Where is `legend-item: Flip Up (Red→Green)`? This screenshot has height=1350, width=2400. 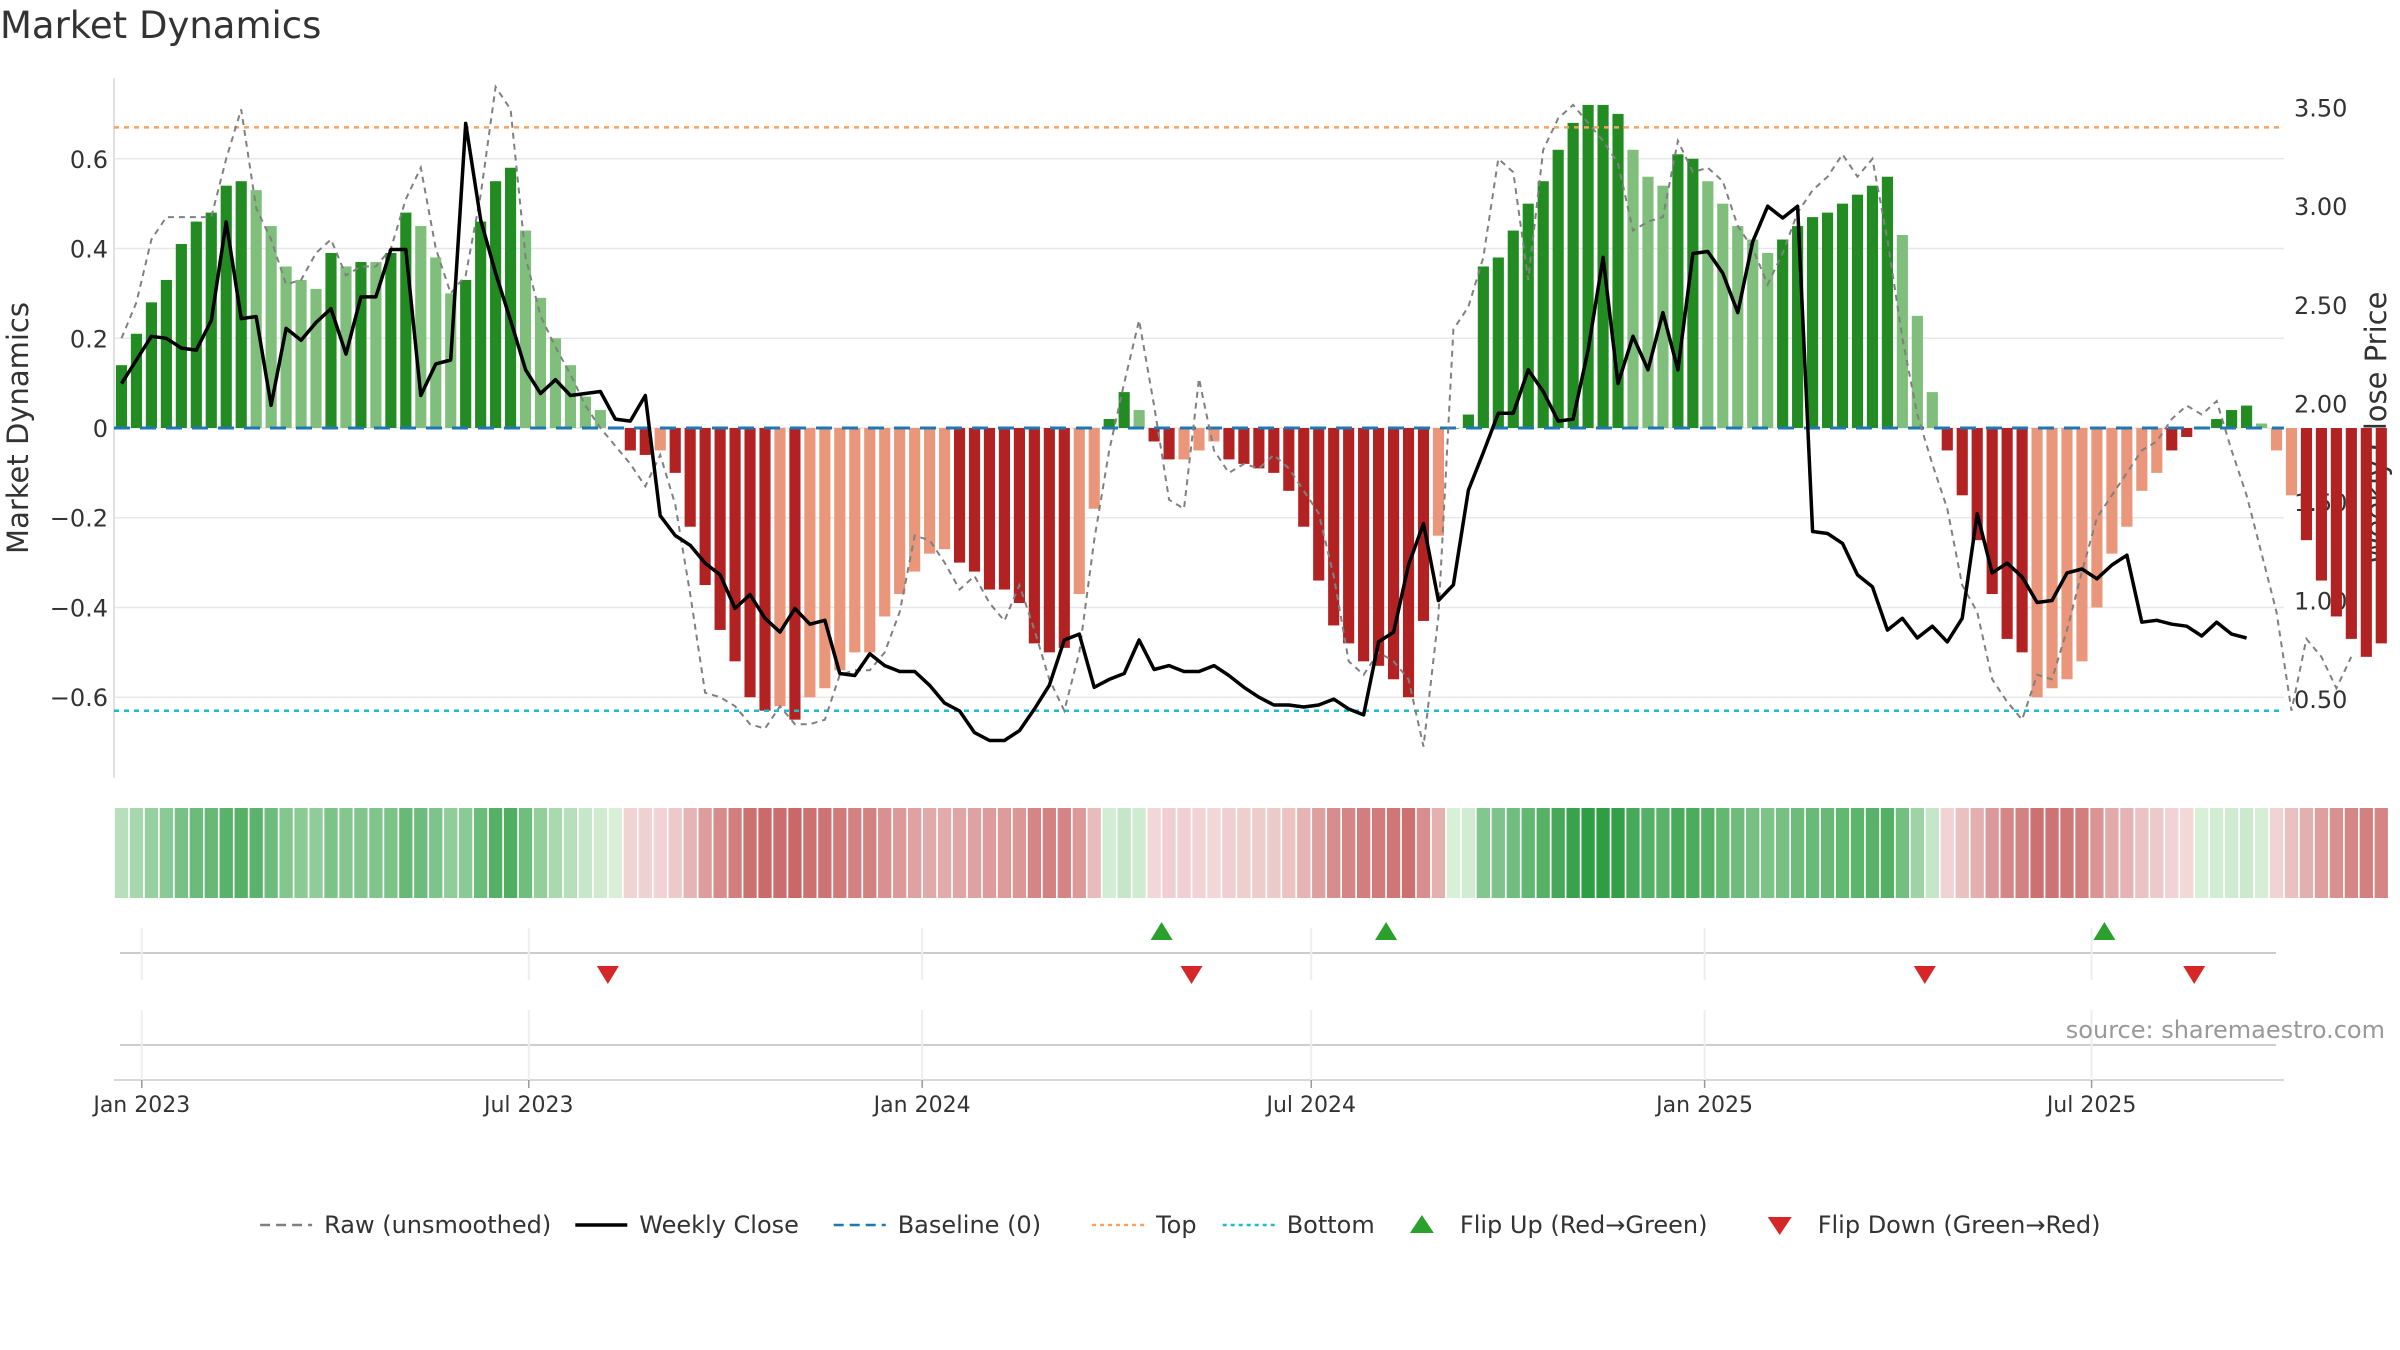
legend-item: Flip Up (Red→Green) is located at coordinates (1558, 1225).